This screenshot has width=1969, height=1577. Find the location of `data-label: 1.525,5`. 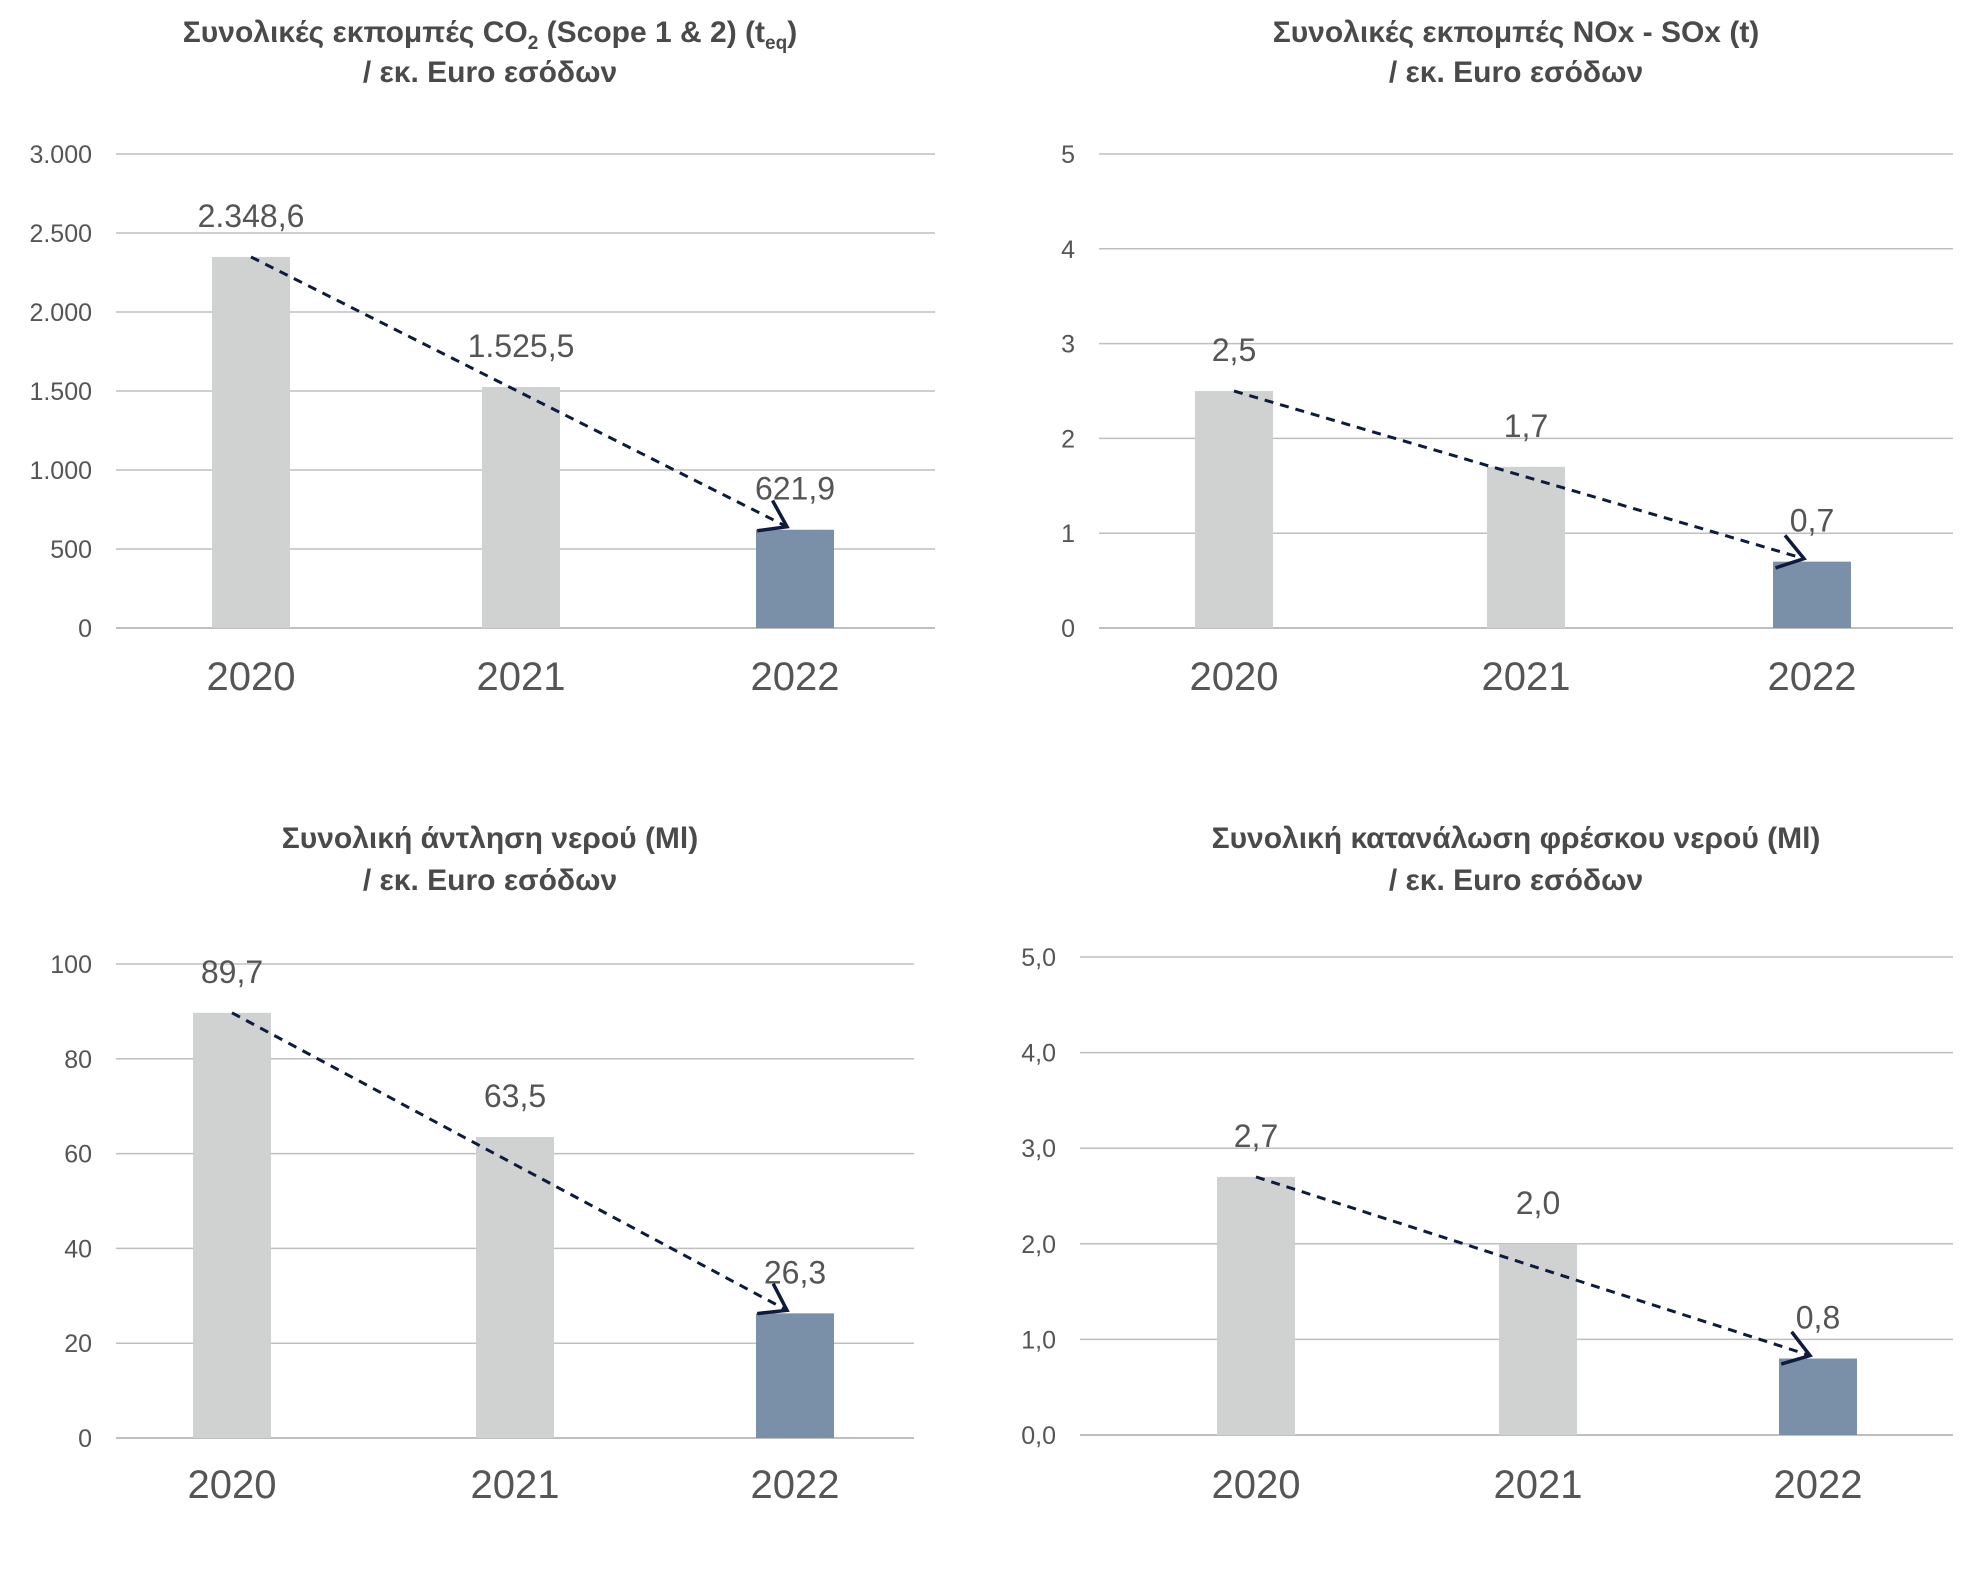

data-label: 1.525,5 is located at coordinates (521, 346).